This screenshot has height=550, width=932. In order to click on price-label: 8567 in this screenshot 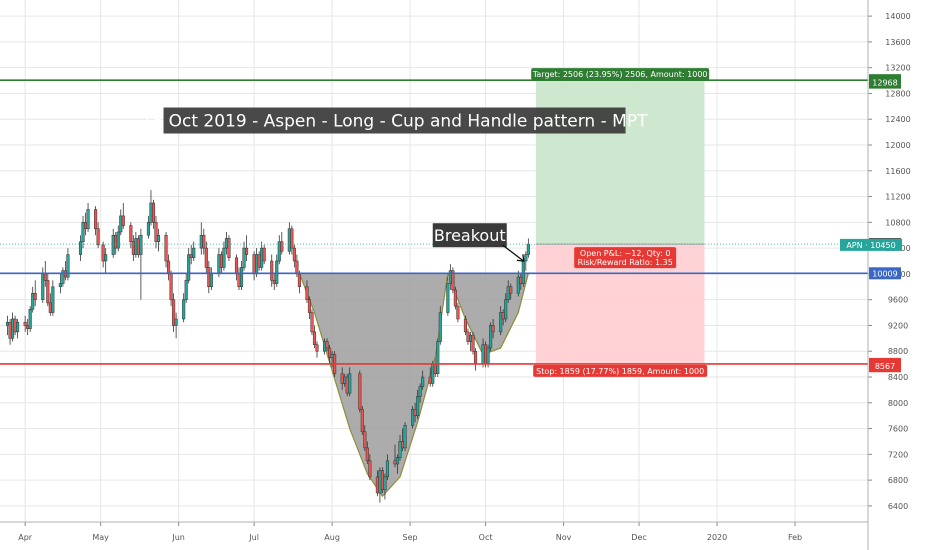, I will do `click(885, 366)`.